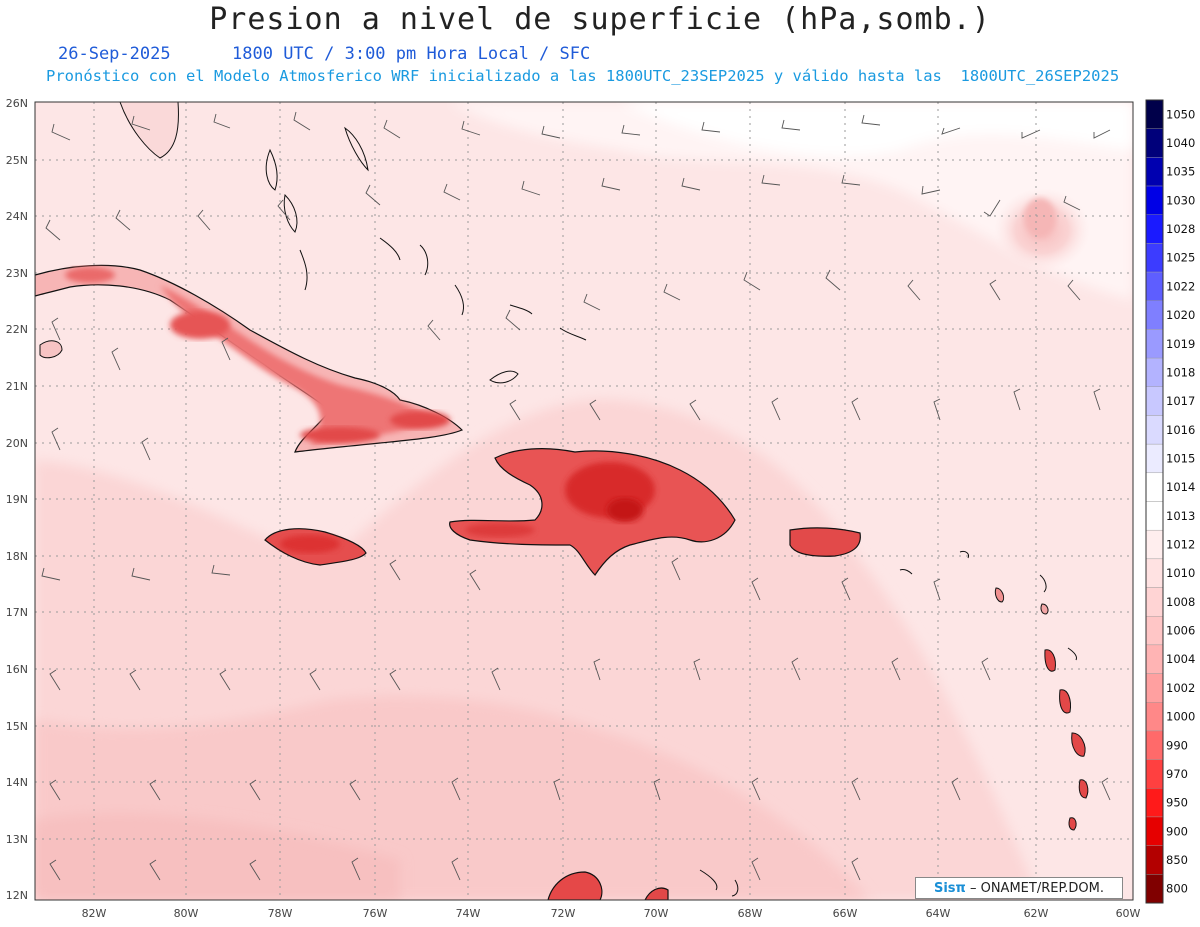 The width and height of the screenshot is (1200, 927). What do you see at coordinates (186, 913) in the screenshot?
I see `lon-label: 80W` at bounding box center [186, 913].